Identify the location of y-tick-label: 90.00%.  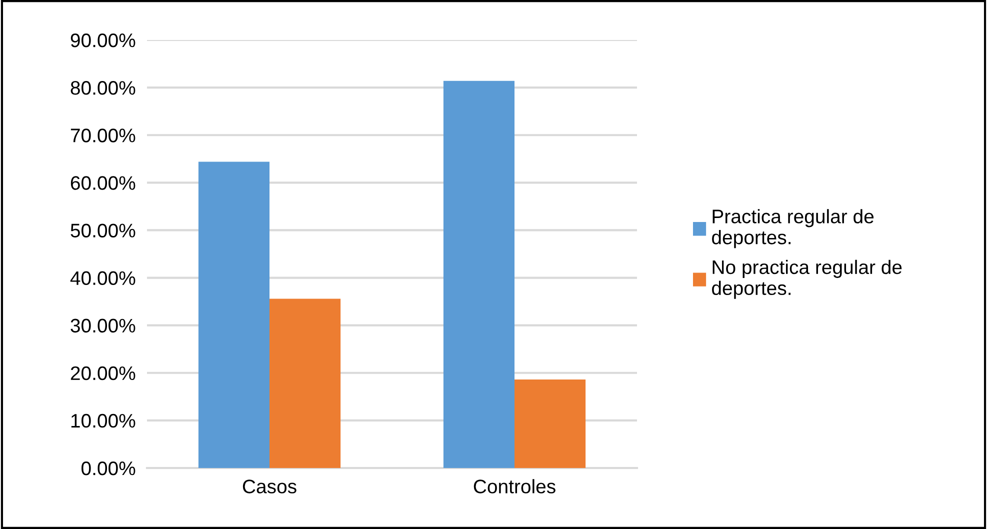
(103, 40).